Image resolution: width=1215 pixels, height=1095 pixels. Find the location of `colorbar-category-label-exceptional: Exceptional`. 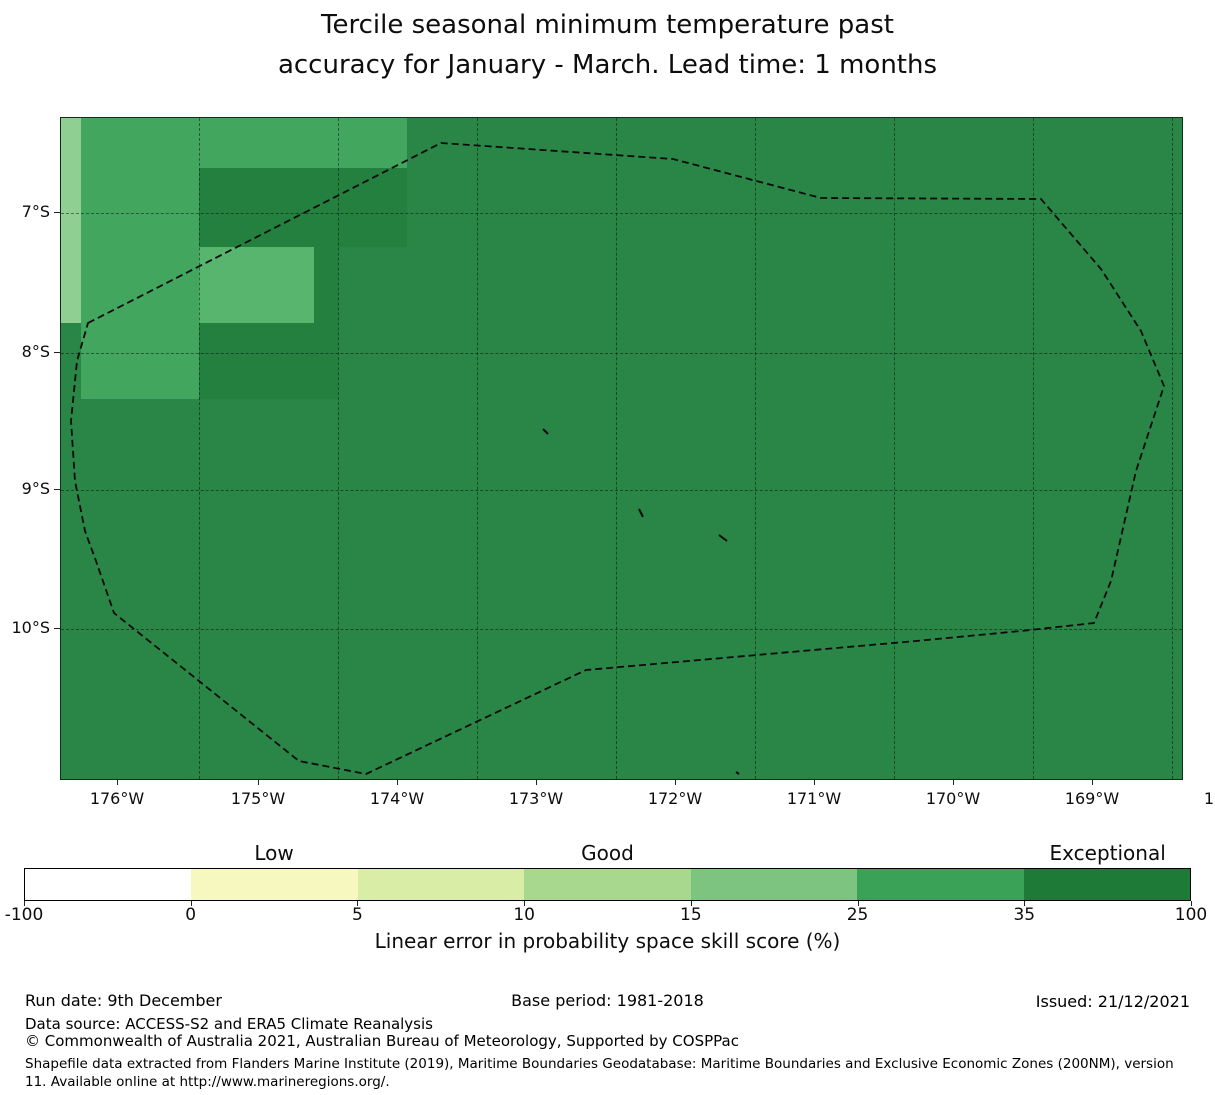

colorbar-category-label-exceptional: Exceptional is located at coordinates (1107, 853).